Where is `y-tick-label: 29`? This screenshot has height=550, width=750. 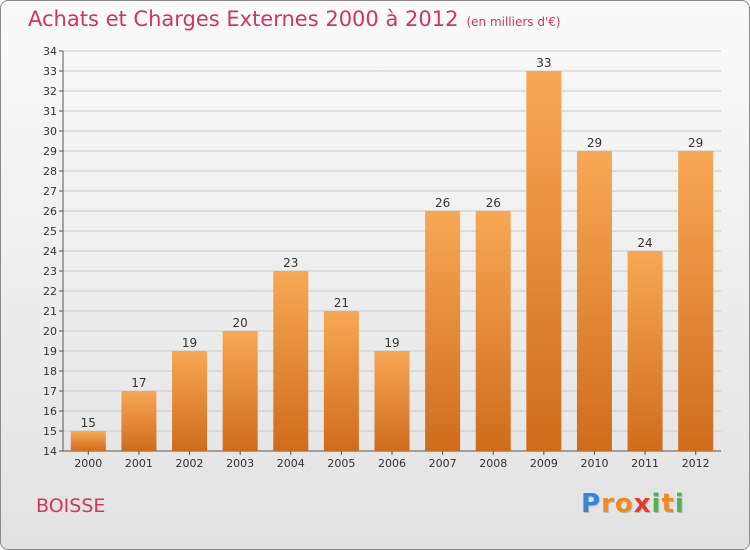 y-tick-label: 29 is located at coordinates (50, 151).